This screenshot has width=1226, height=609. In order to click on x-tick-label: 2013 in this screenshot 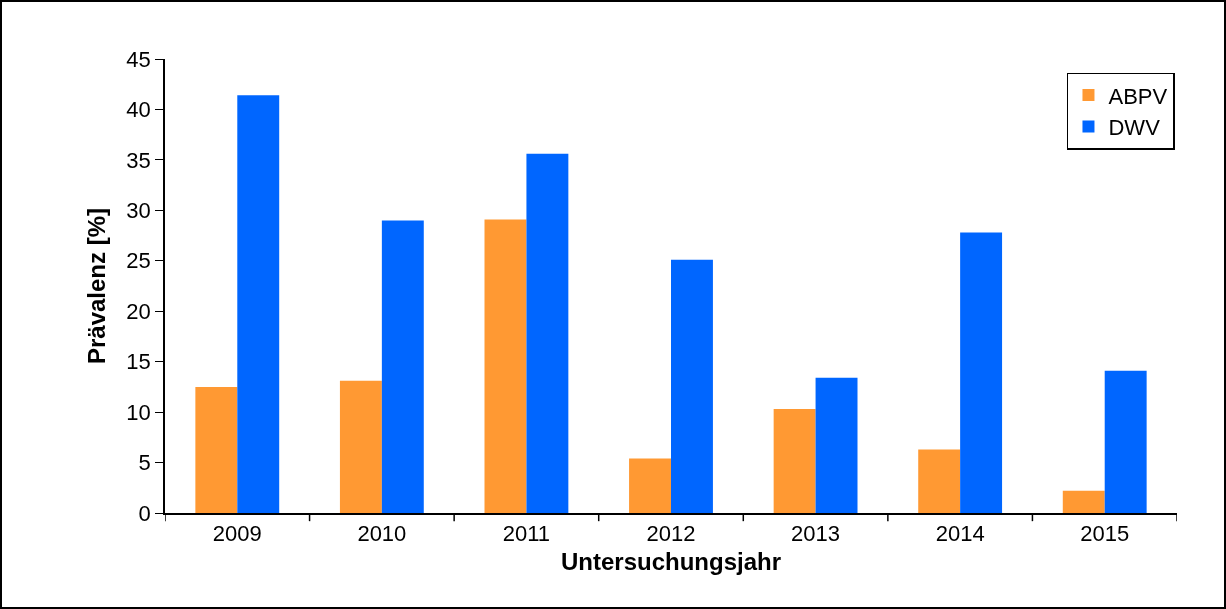, I will do `click(816, 534)`.